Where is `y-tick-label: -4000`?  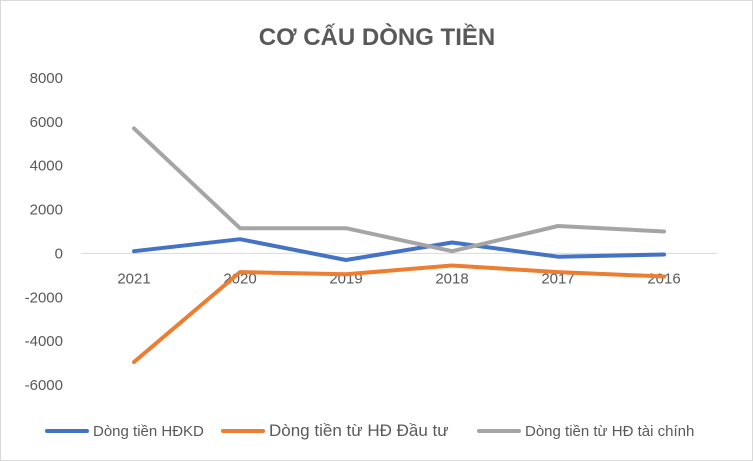
y-tick-label: -4000 is located at coordinates (44, 341).